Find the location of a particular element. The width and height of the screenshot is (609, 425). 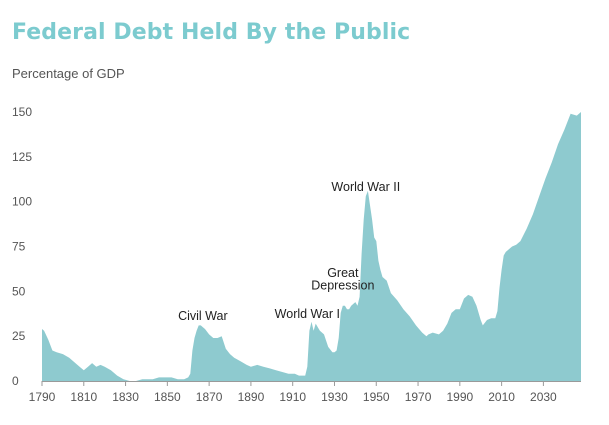

x-tick-label-1790: 1790 is located at coordinates (42, 397).